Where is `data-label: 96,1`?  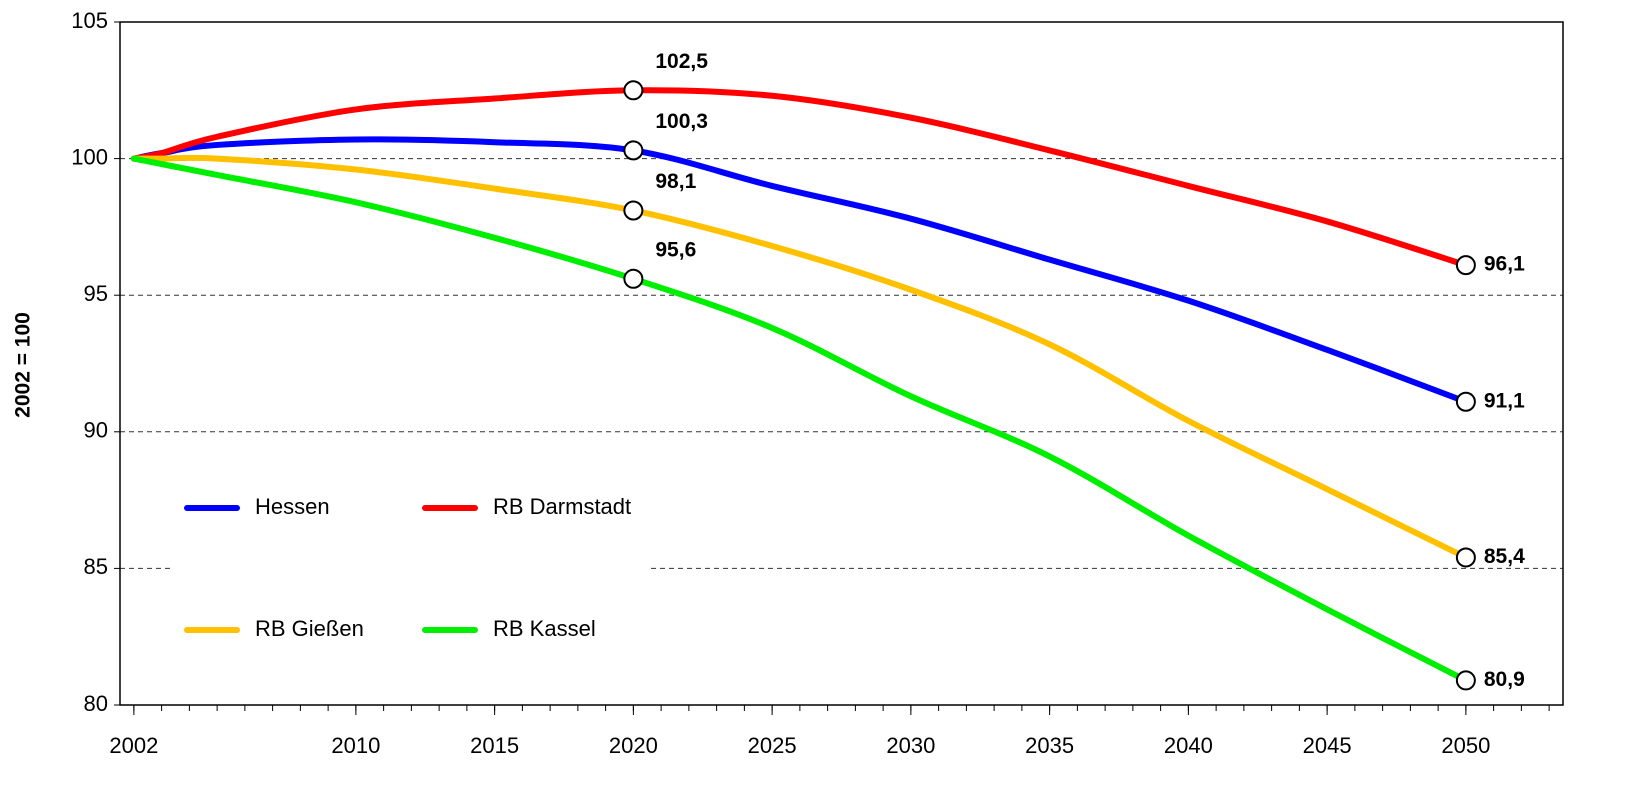
data-label: 96,1 is located at coordinates (1504, 264).